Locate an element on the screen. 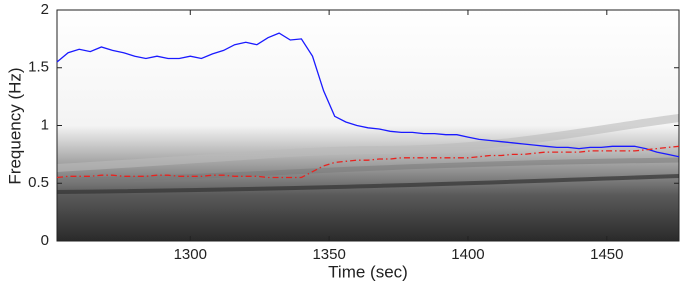 The image size is (681, 289). x-tick-label: 1400 is located at coordinates (467, 254).